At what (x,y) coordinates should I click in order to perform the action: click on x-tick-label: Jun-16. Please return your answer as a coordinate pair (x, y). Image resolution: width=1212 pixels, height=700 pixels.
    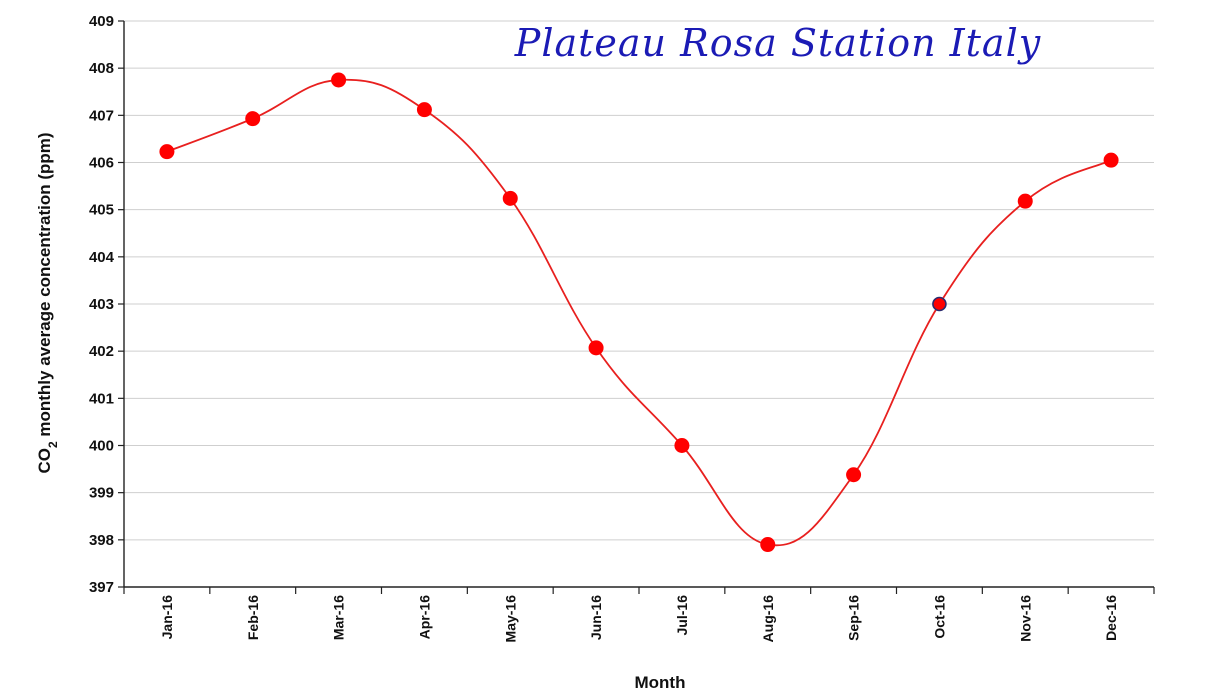
    Looking at the image, I should click on (596, 617).